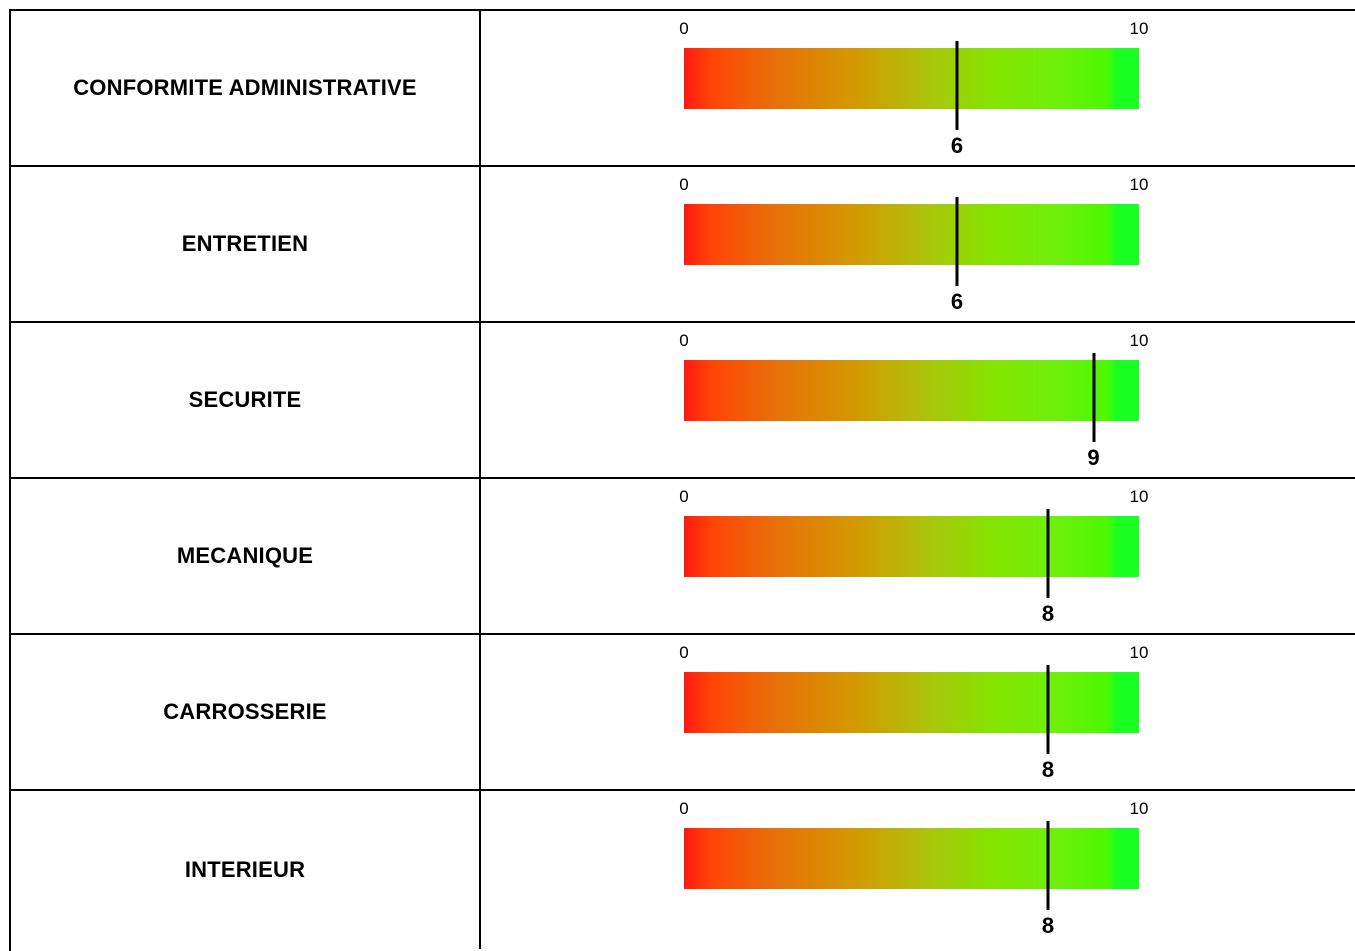 This screenshot has height=951, width=1355. What do you see at coordinates (1093, 458) in the screenshot?
I see `value-label: 9` at bounding box center [1093, 458].